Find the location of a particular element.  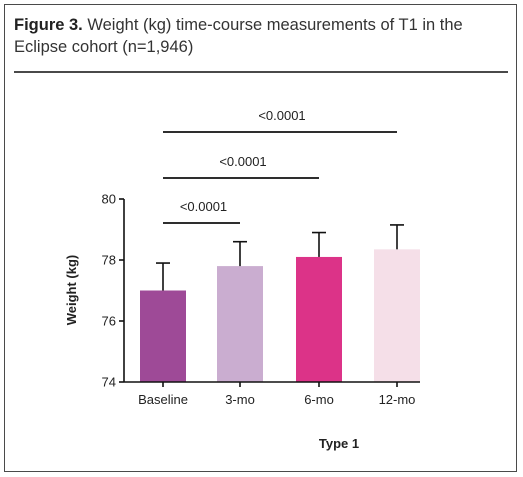

bar-6-mo is located at coordinates (319, 319).